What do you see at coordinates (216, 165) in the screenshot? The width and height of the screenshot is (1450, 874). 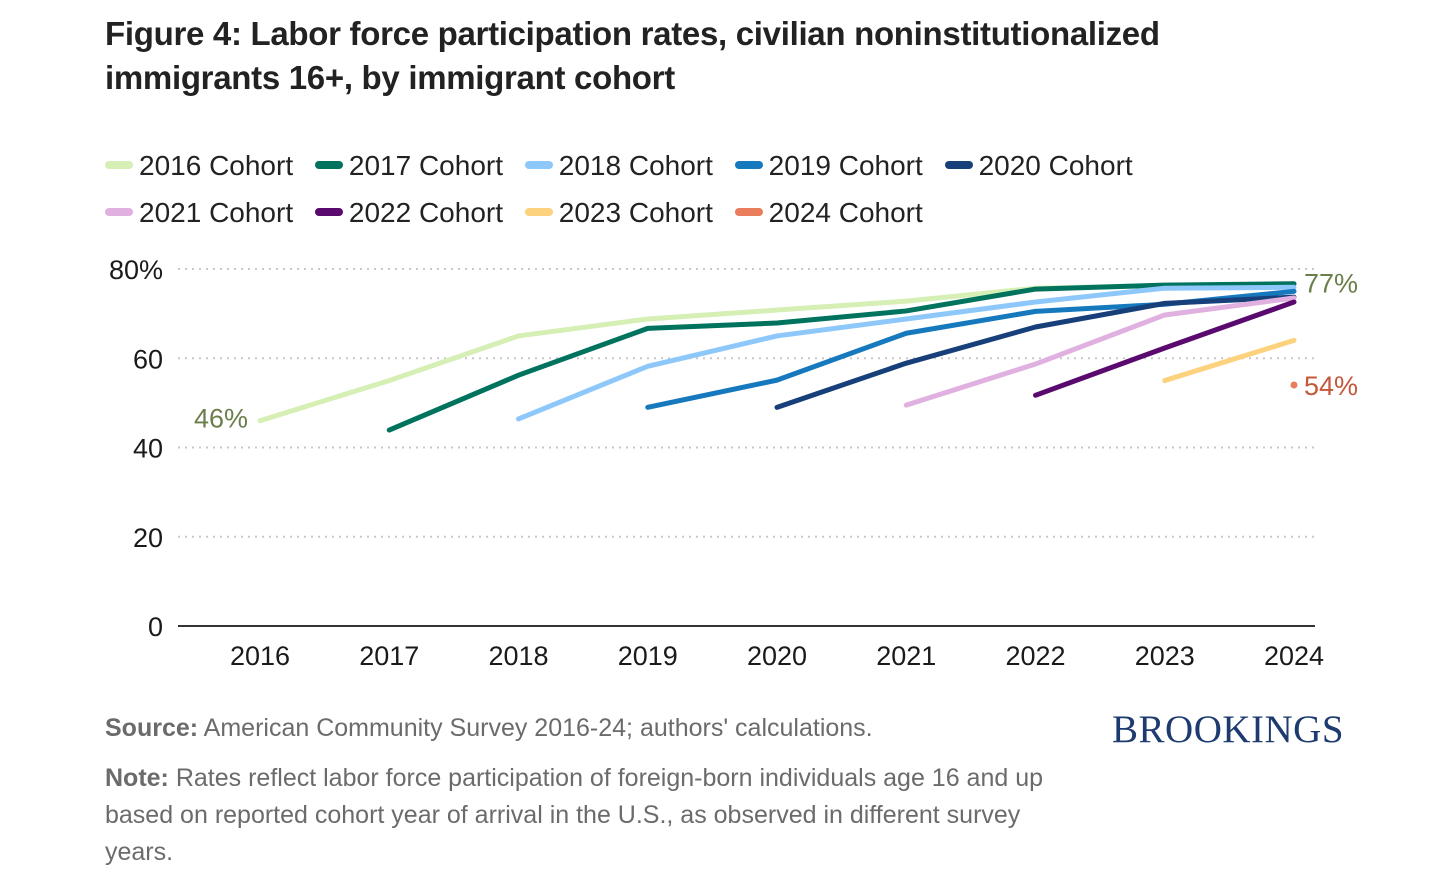 I see `legend-label: 2016 Cohort` at bounding box center [216, 165].